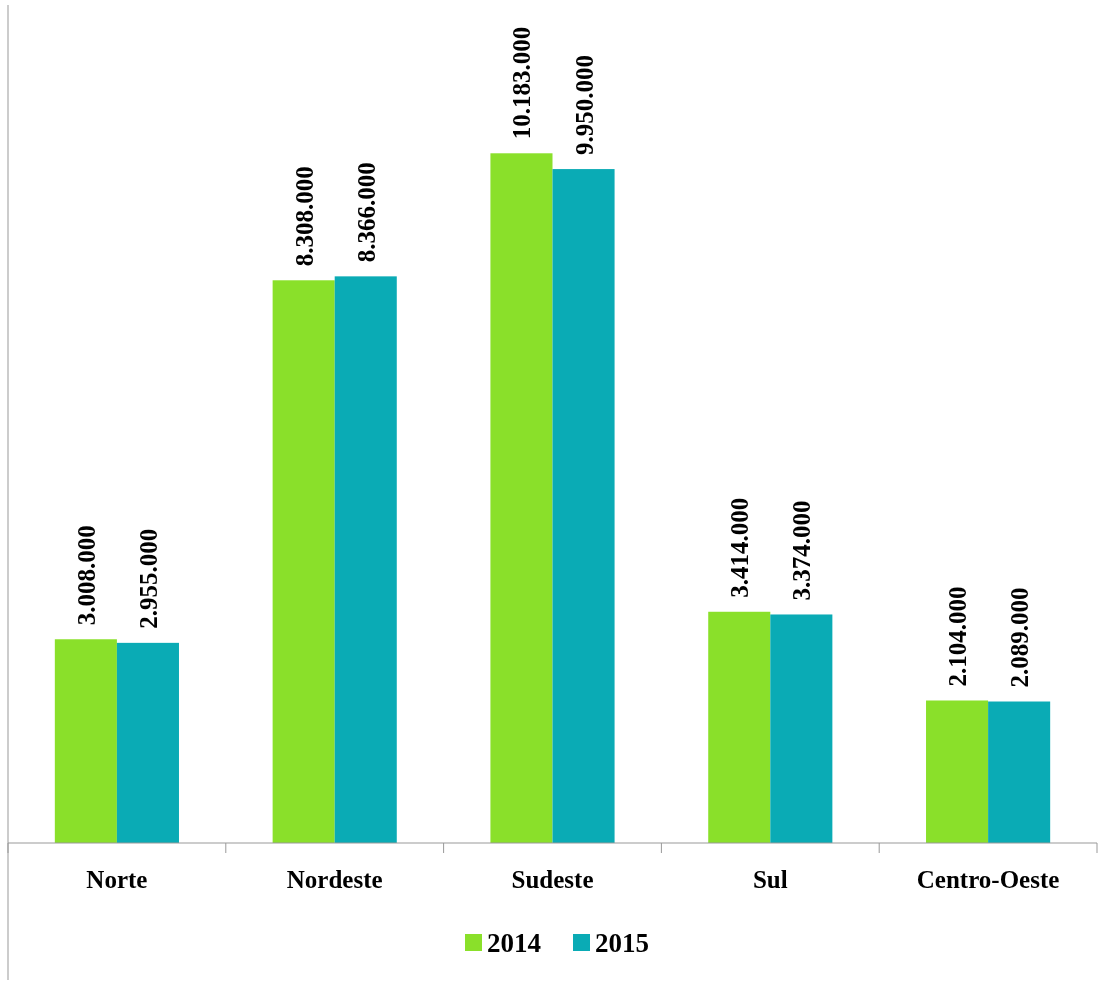 This screenshot has height=982, width=1099. I want to click on x-tick-label: Norte, so click(117, 879).